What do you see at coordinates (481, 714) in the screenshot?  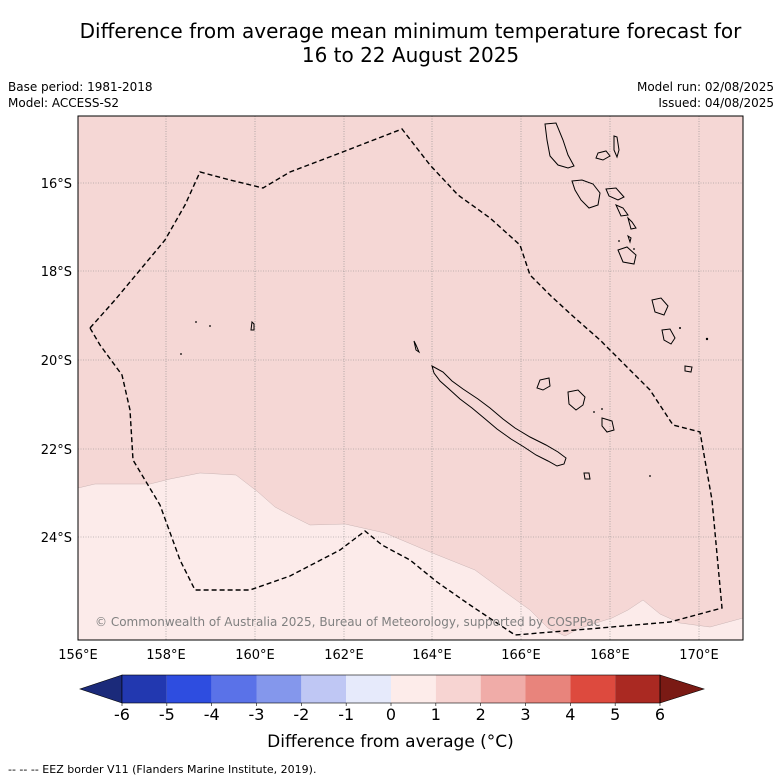 I see `colorbar-tick-label: 2` at bounding box center [481, 714].